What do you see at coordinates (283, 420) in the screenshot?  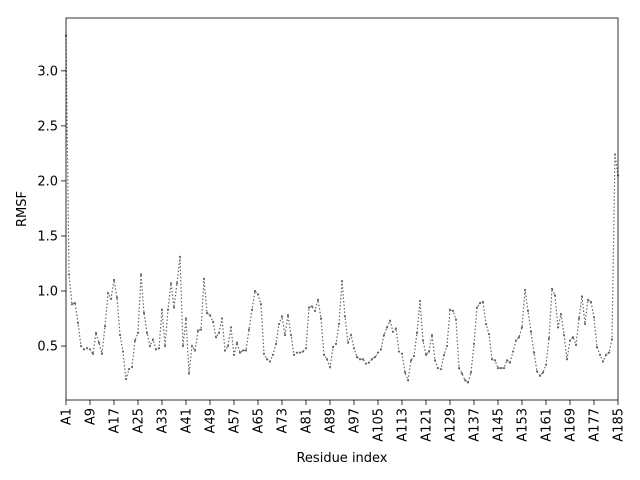 I see `x-tick-label: A73` at bounding box center [283, 420].